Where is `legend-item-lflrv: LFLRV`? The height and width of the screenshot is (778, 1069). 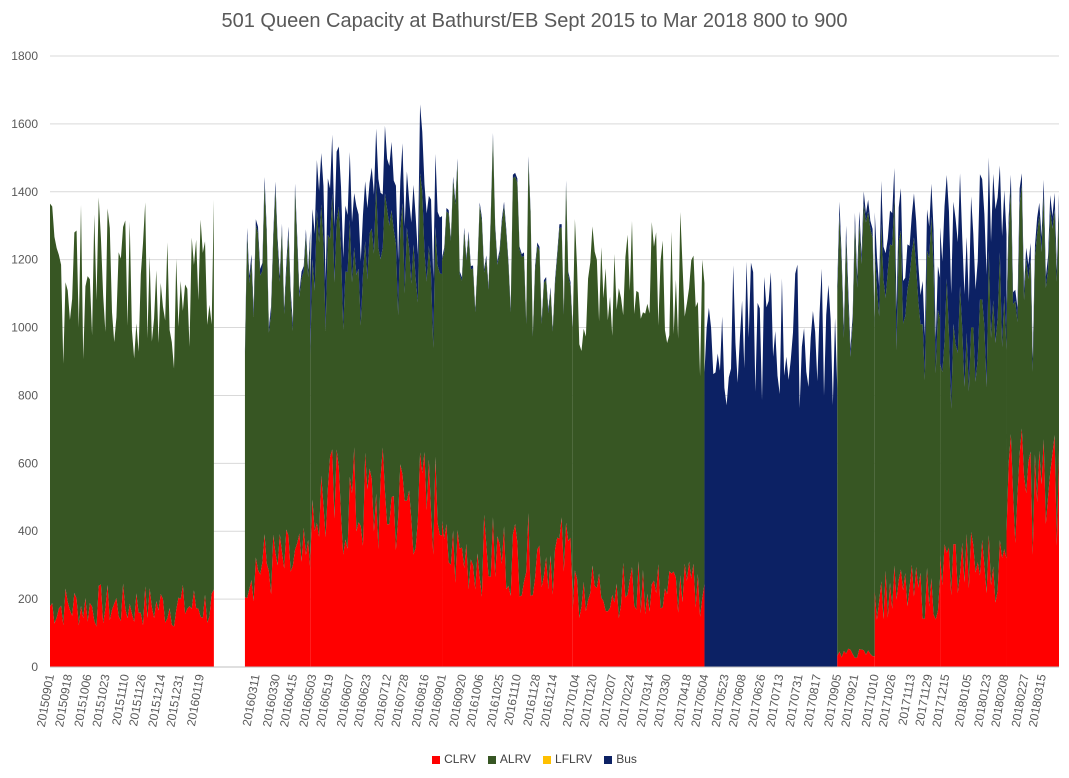 legend-item-lflrv: LFLRV is located at coordinates (567, 759).